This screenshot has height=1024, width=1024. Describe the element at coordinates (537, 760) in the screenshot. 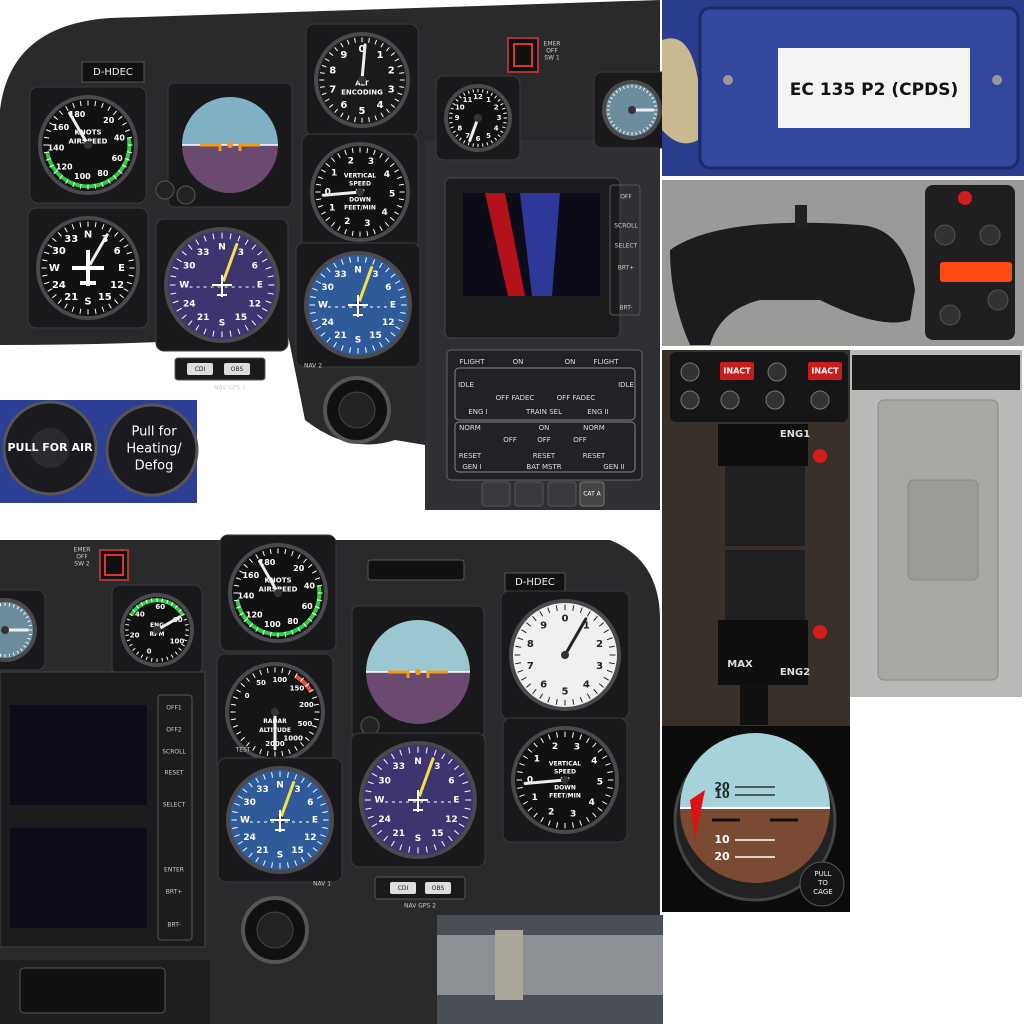

I see `gauge-scale-label: 1` at that location.